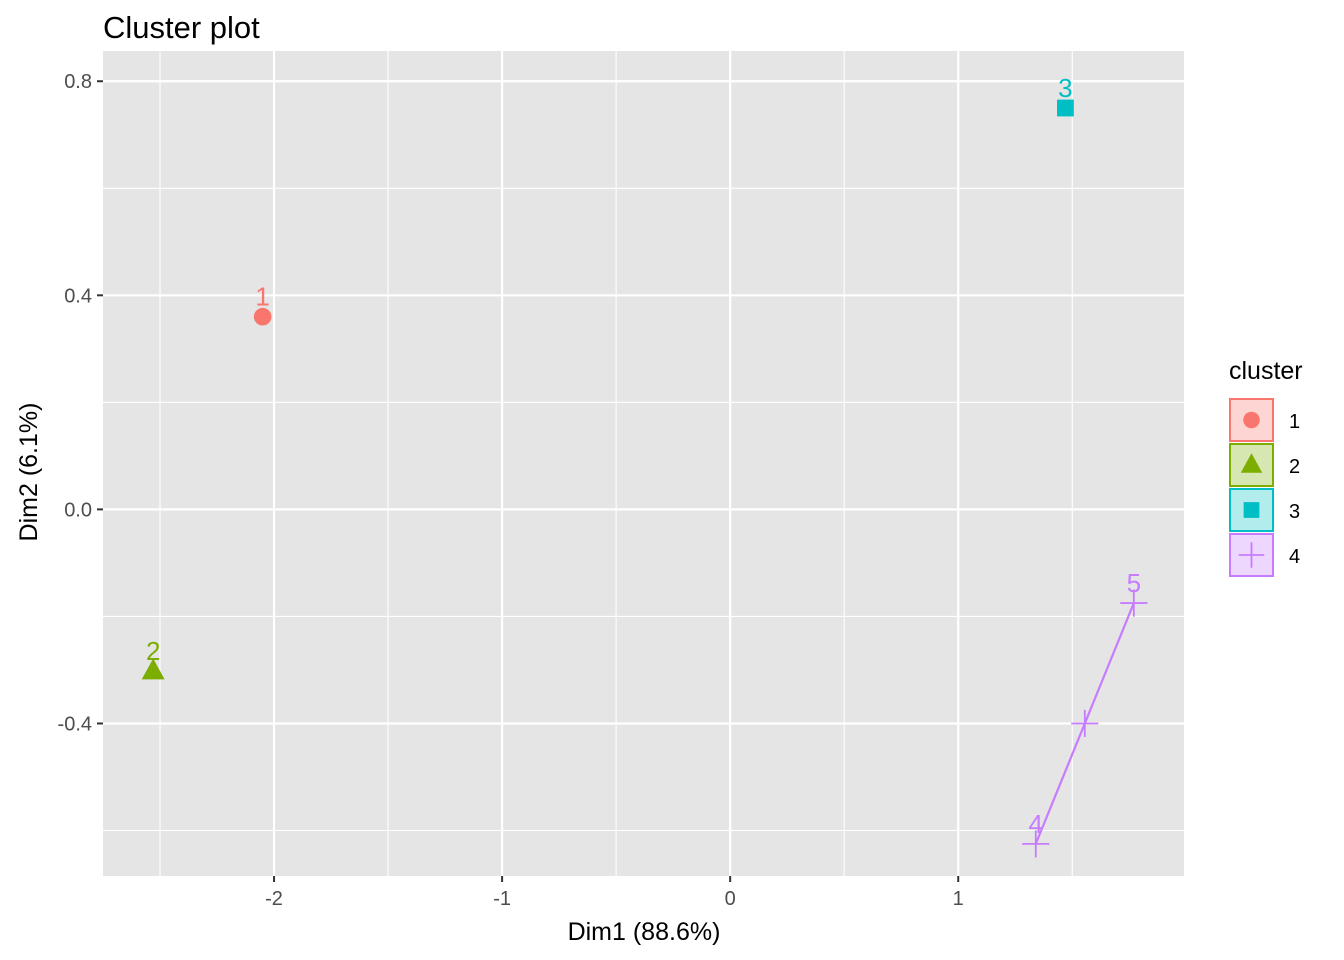 This screenshot has height=960, width=1344. I want to click on y-tick-label: -0.4, so click(75, 724).